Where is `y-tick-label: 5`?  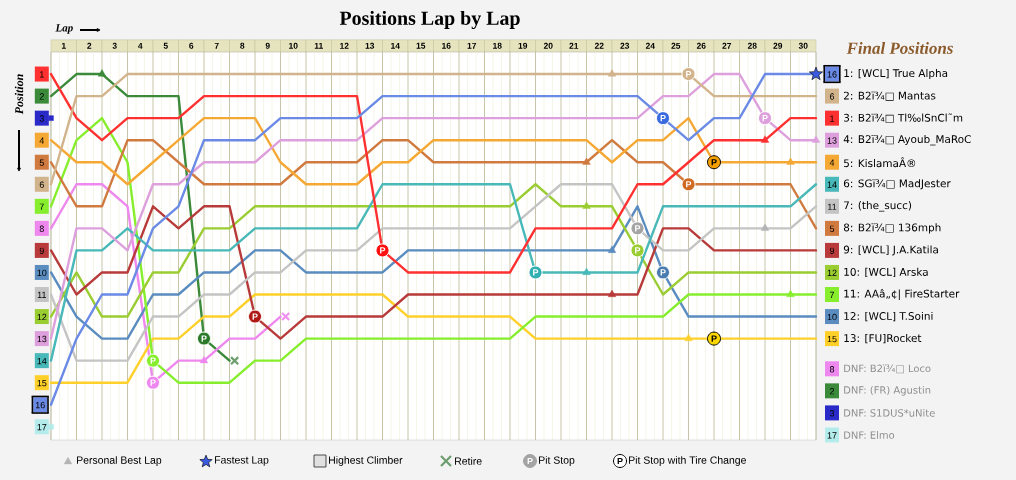
y-tick-label: 5 is located at coordinates (41, 162).